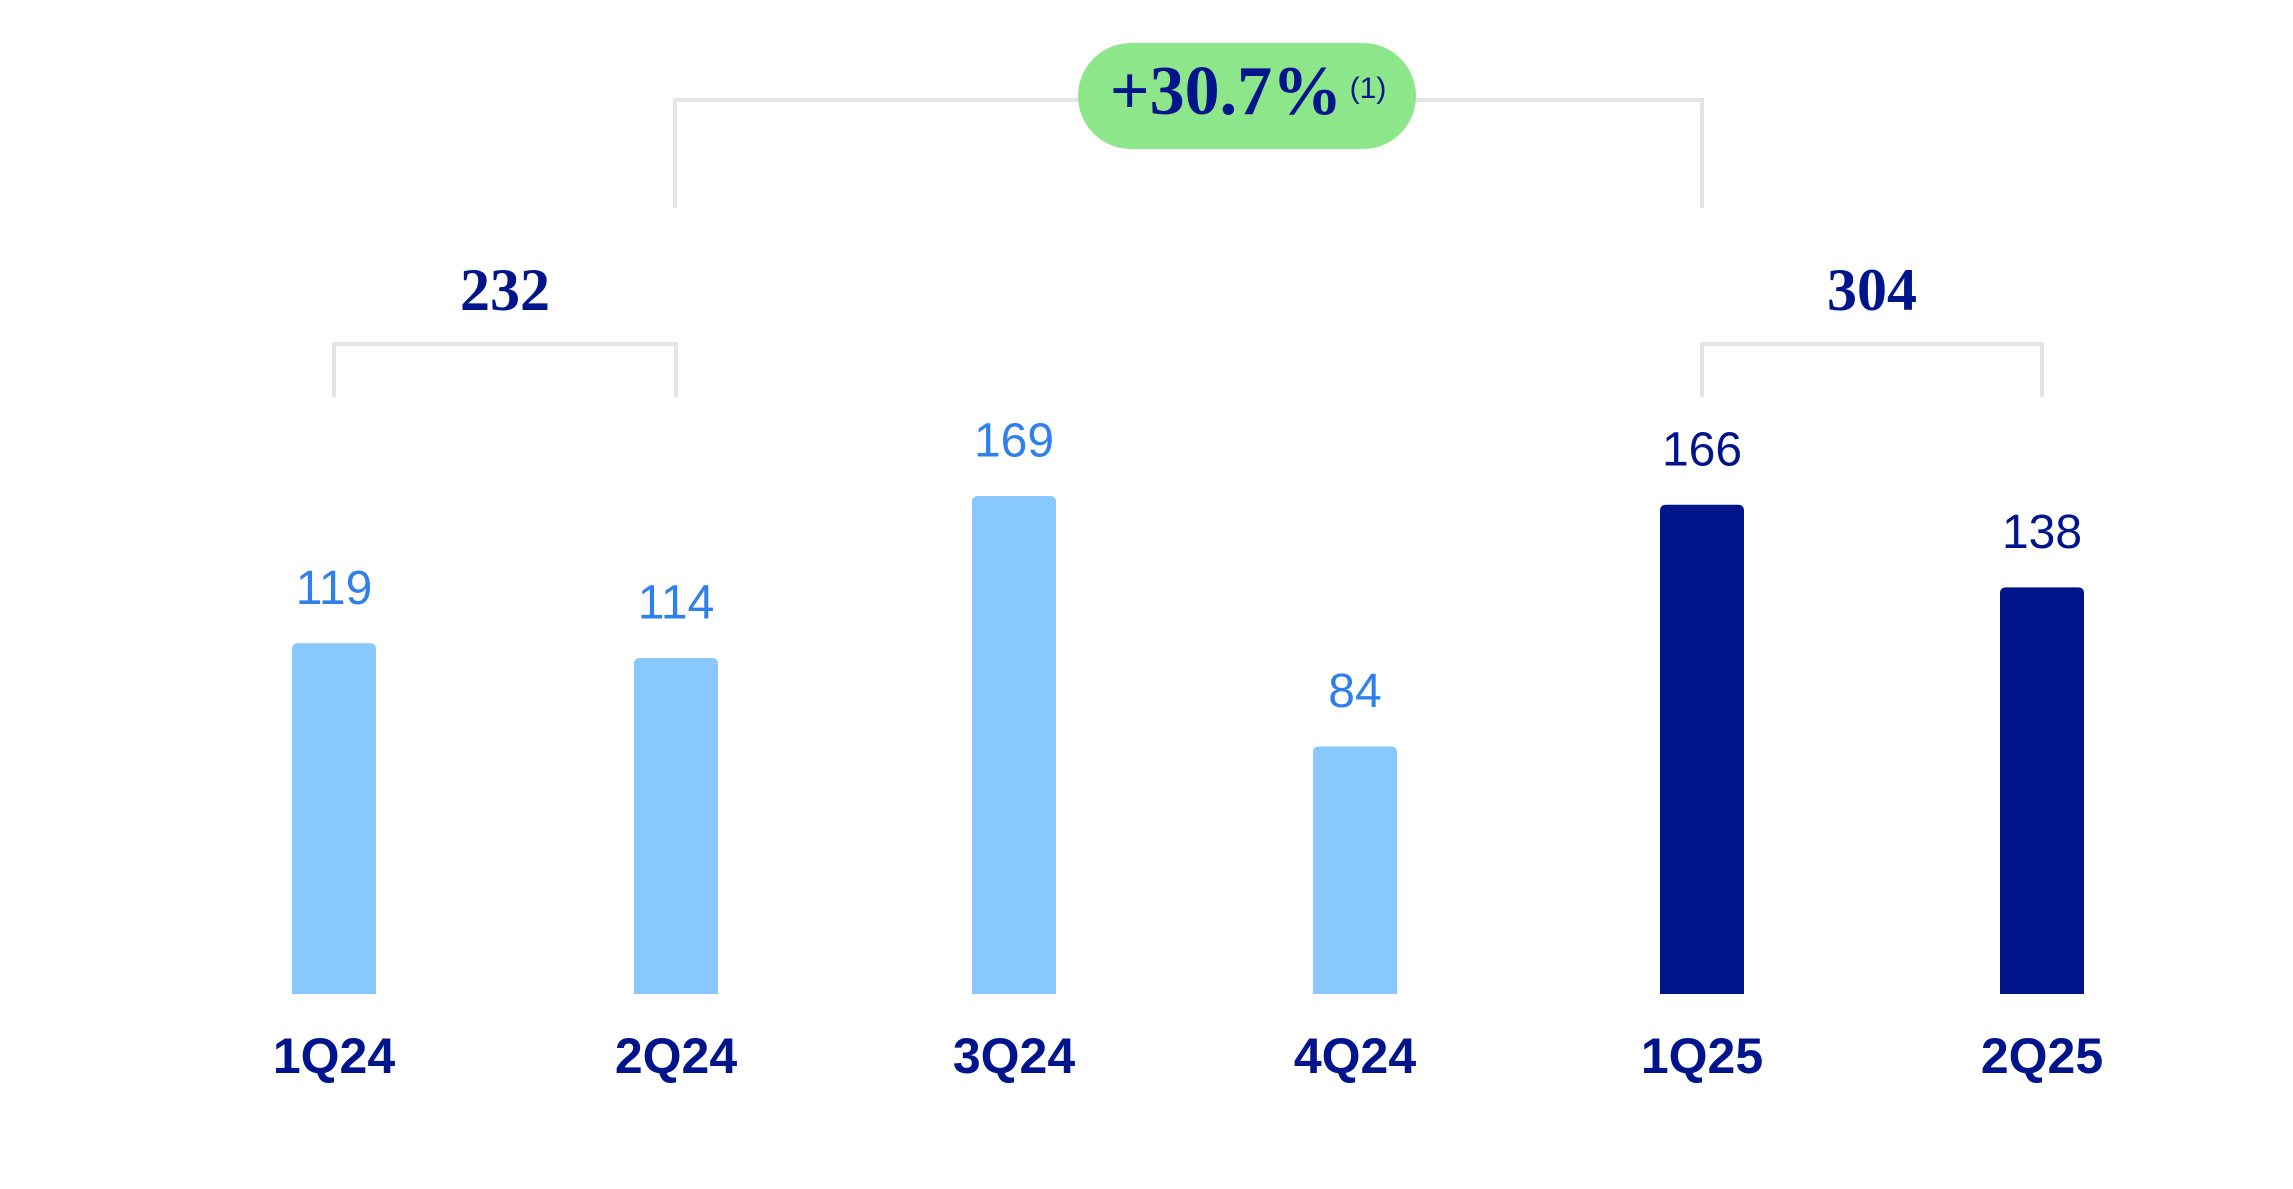  What do you see at coordinates (1226, 91) in the screenshot?
I see `growth-label: +30.7%` at bounding box center [1226, 91].